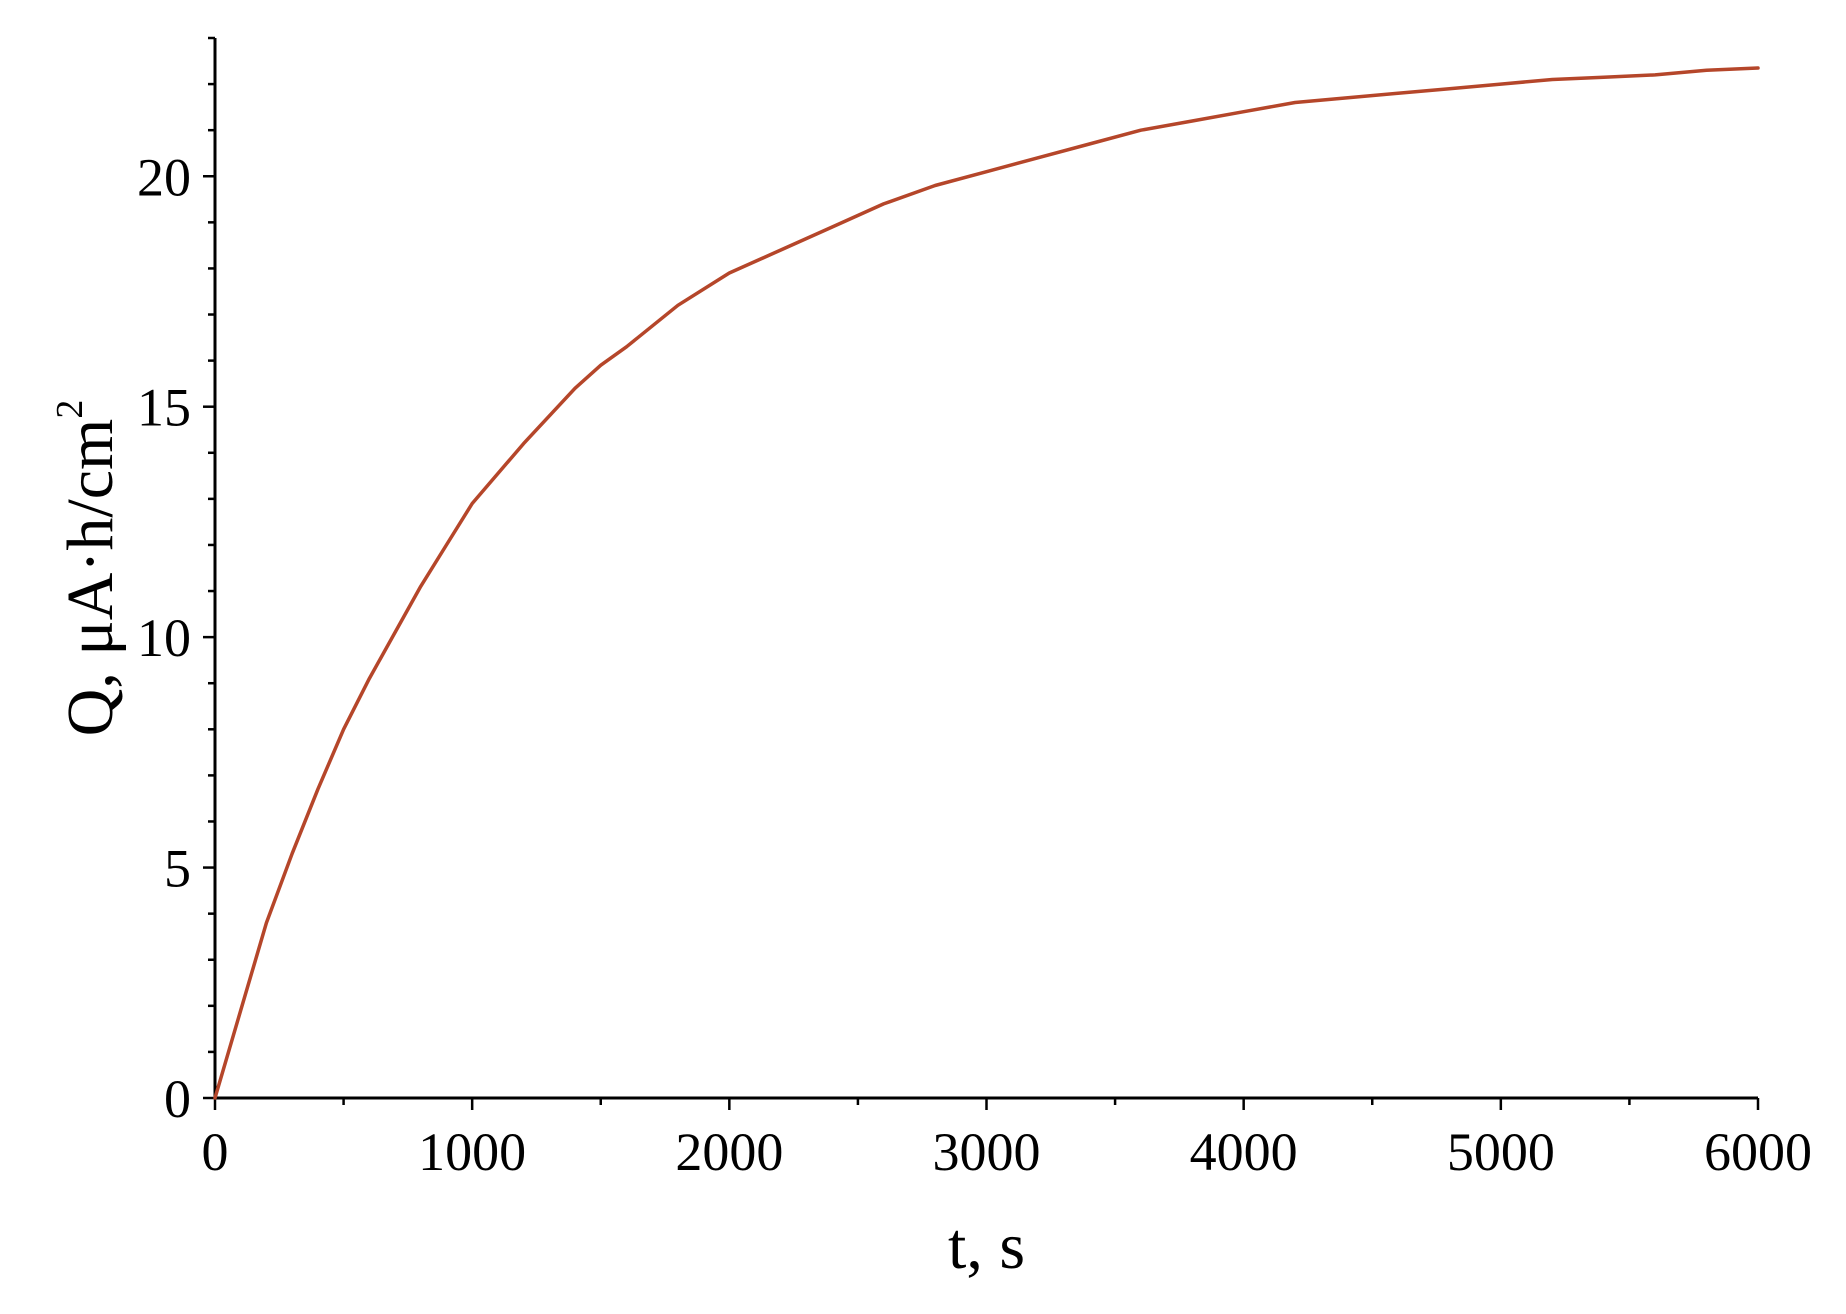  I want to click on y-tick-label: 15, so click(164, 408).